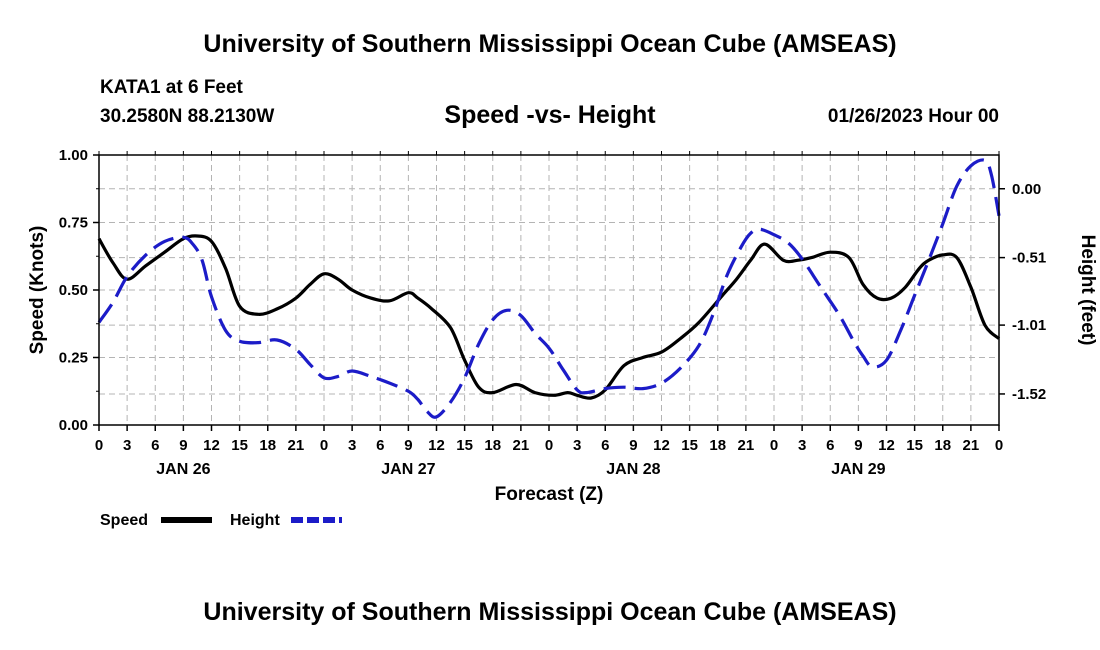  What do you see at coordinates (1029, 394) in the screenshot?
I see `y-right-tick-label: -1.52` at bounding box center [1029, 394].